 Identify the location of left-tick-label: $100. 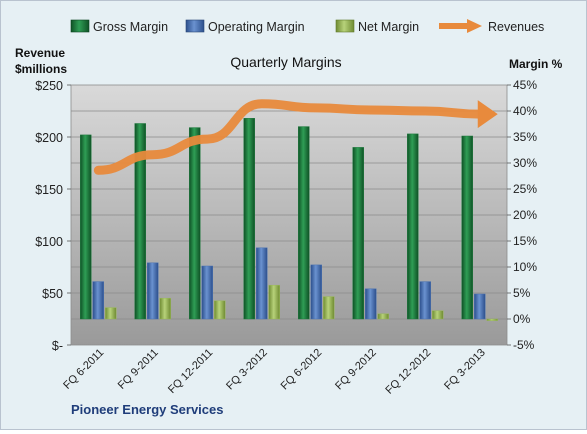
(49, 242).